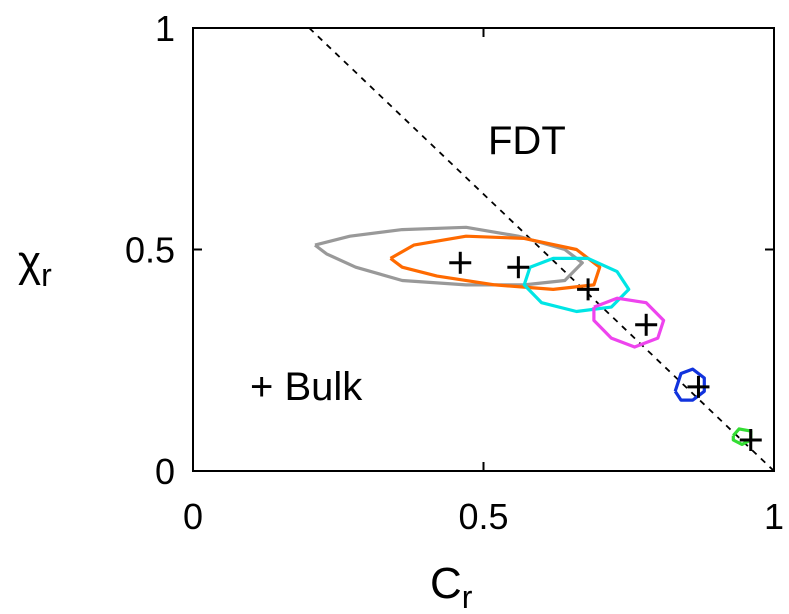 This screenshot has width=789, height=614. I want to click on y-tick-label: 0.5, so click(150, 250).